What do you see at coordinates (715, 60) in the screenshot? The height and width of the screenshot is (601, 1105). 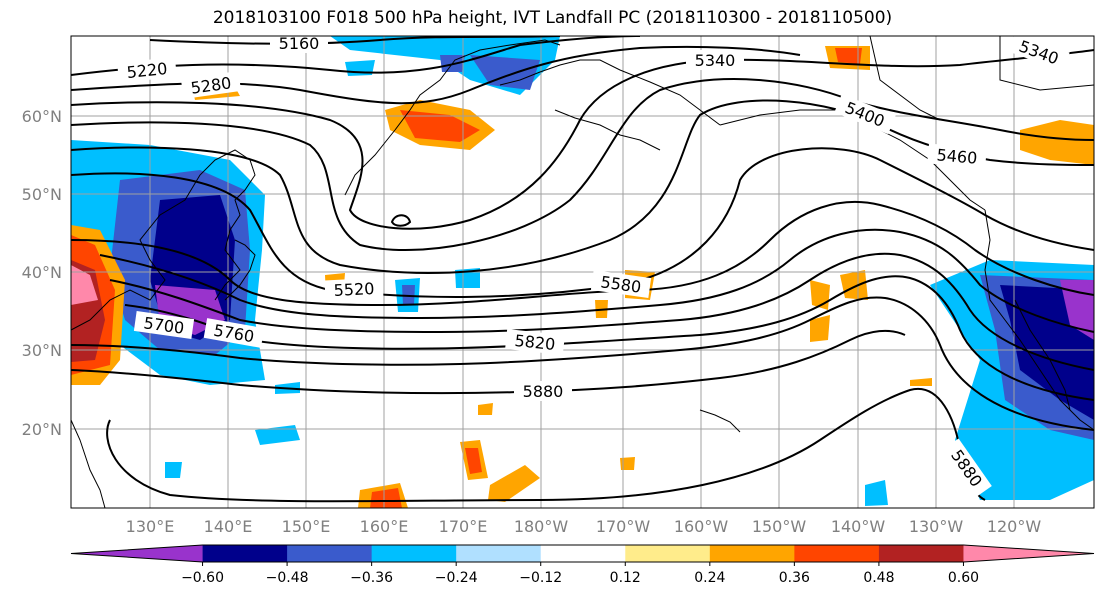 I see `contour-label: 5340` at bounding box center [715, 60].